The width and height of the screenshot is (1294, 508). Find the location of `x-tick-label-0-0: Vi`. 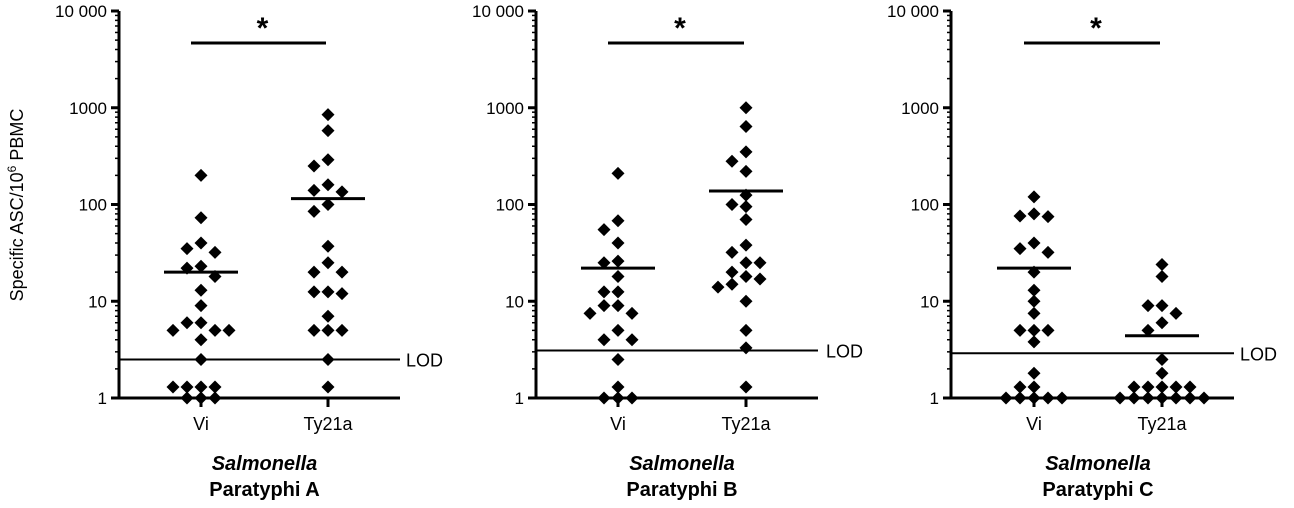

x-tick-label-0-0: Vi is located at coordinates (201, 424).